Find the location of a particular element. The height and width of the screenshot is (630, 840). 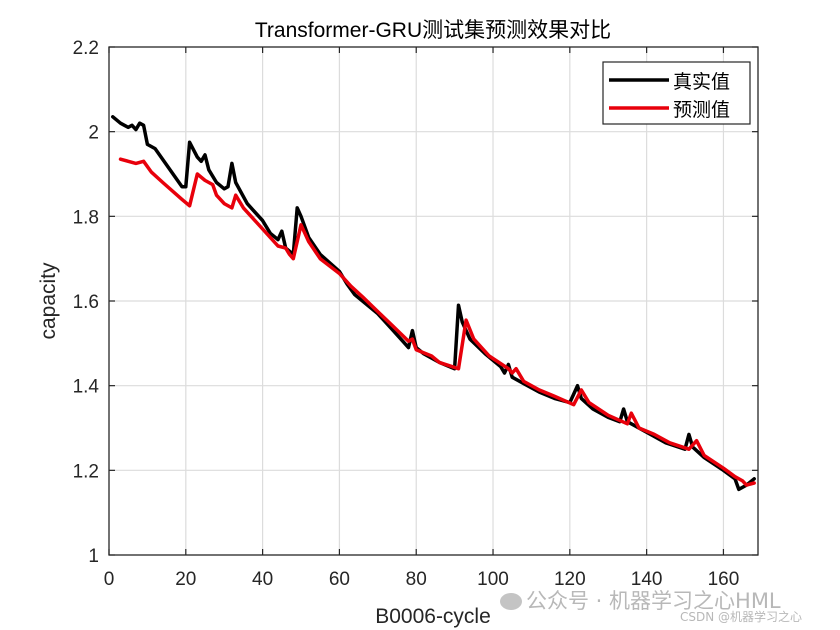

x-tick-label: 160 is located at coordinates (724, 579).